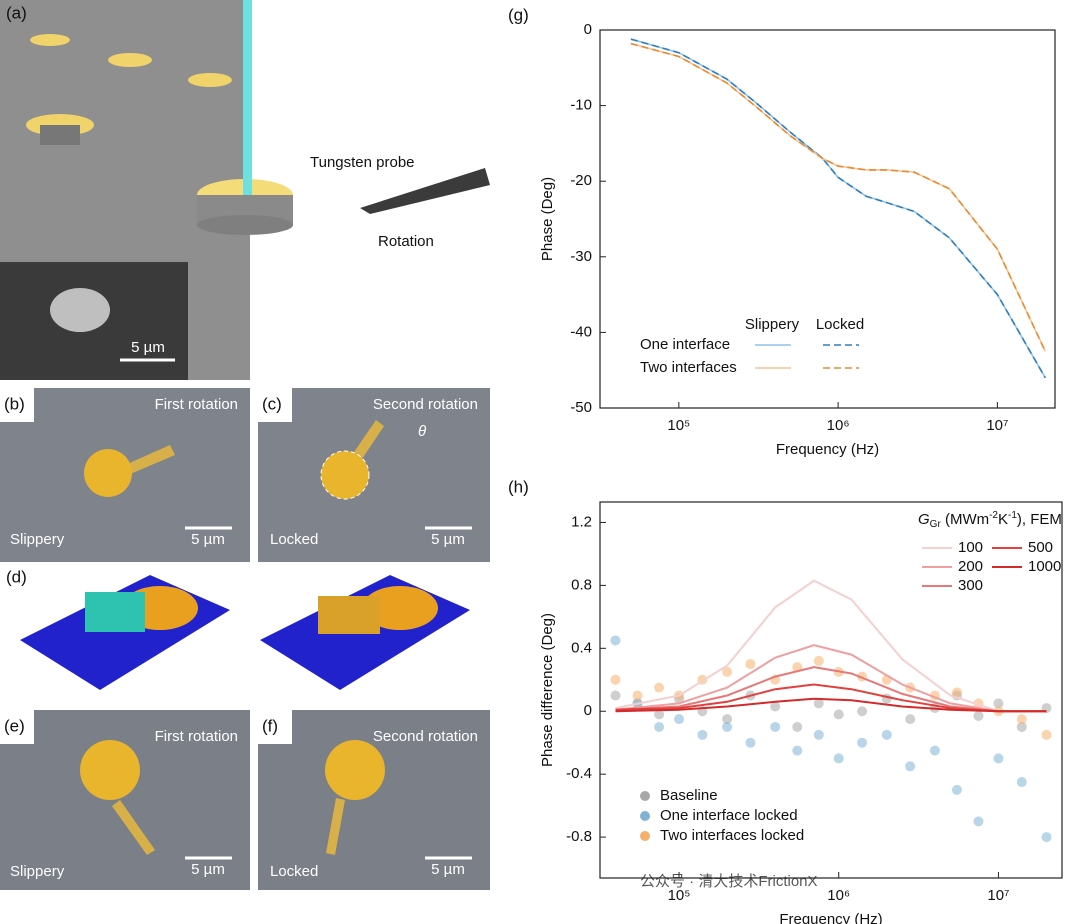 This screenshot has height=924, width=1080. What do you see at coordinates (80, 310) in the screenshot?
I see `sem-disk` at bounding box center [80, 310].